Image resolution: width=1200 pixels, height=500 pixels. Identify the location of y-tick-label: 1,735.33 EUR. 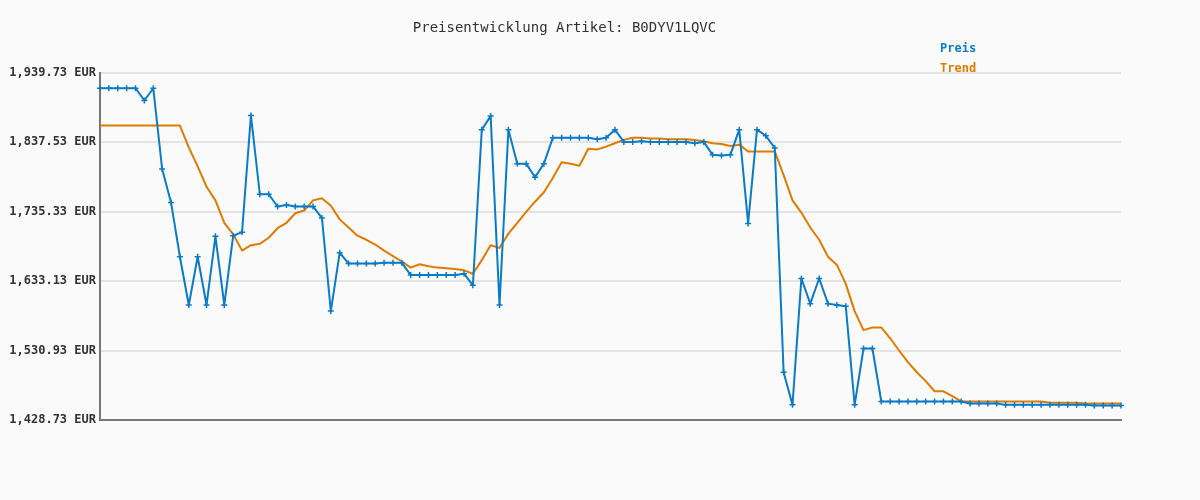
(53, 210).